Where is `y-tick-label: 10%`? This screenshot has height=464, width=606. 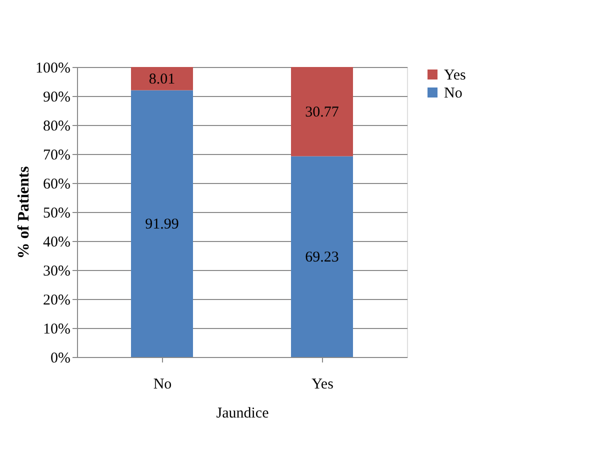 y-tick-label: 10% is located at coordinates (56, 330).